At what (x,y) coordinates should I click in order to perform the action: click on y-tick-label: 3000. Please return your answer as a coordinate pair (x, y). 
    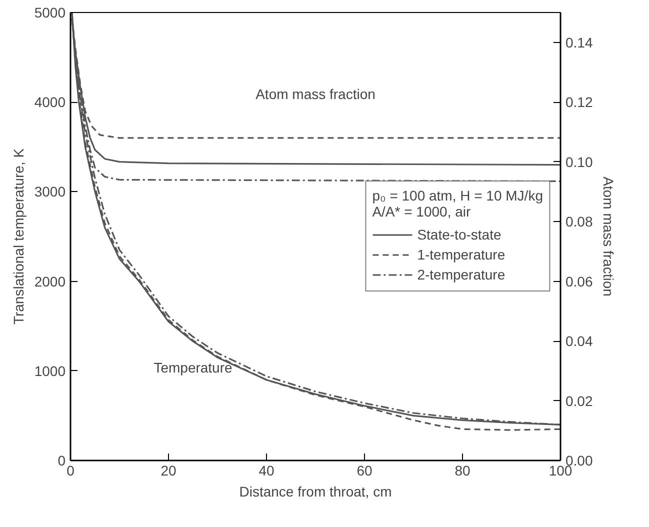
    Looking at the image, I should click on (50, 192).